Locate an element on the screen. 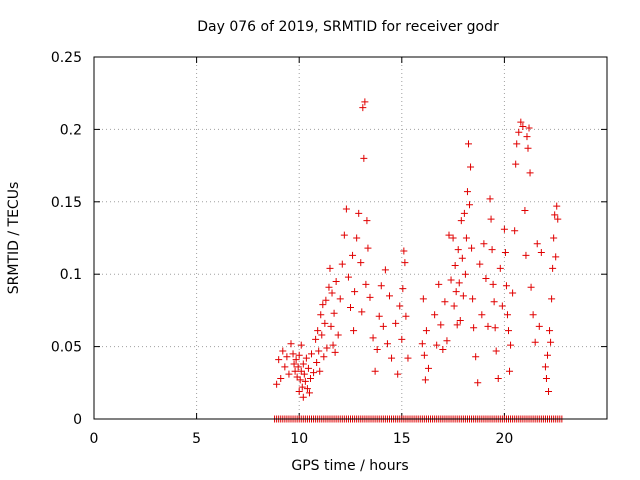 This screenshot has width=640, height=480. y-tick-label: 0.25 is located at coordinates (66, 58).